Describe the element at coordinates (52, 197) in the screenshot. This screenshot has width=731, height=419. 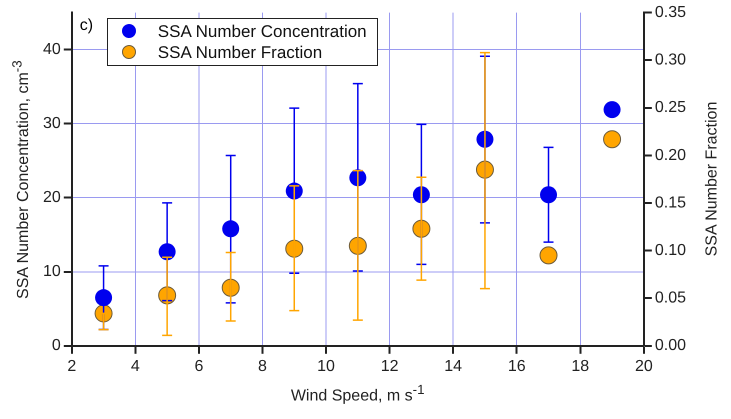
I see `y-tick-label: 20` at that location.